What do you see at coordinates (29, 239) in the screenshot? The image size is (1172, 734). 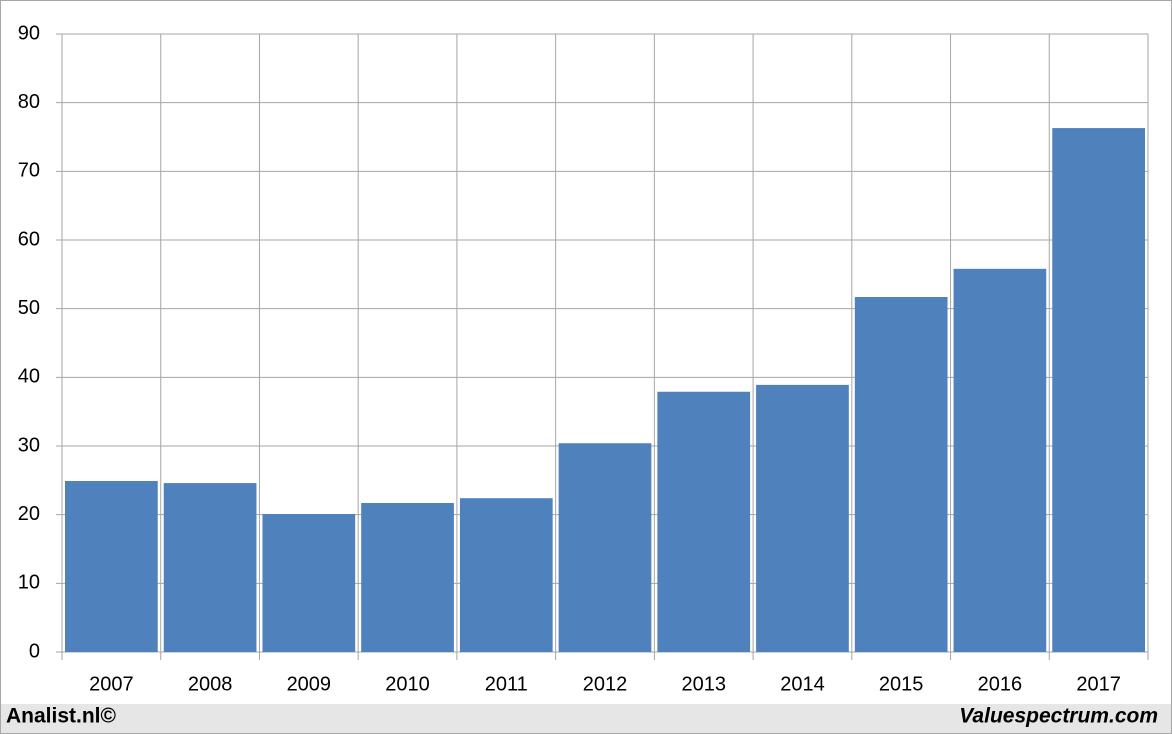 I see `y-tick-label: 60` at bounding box center [29, 239].